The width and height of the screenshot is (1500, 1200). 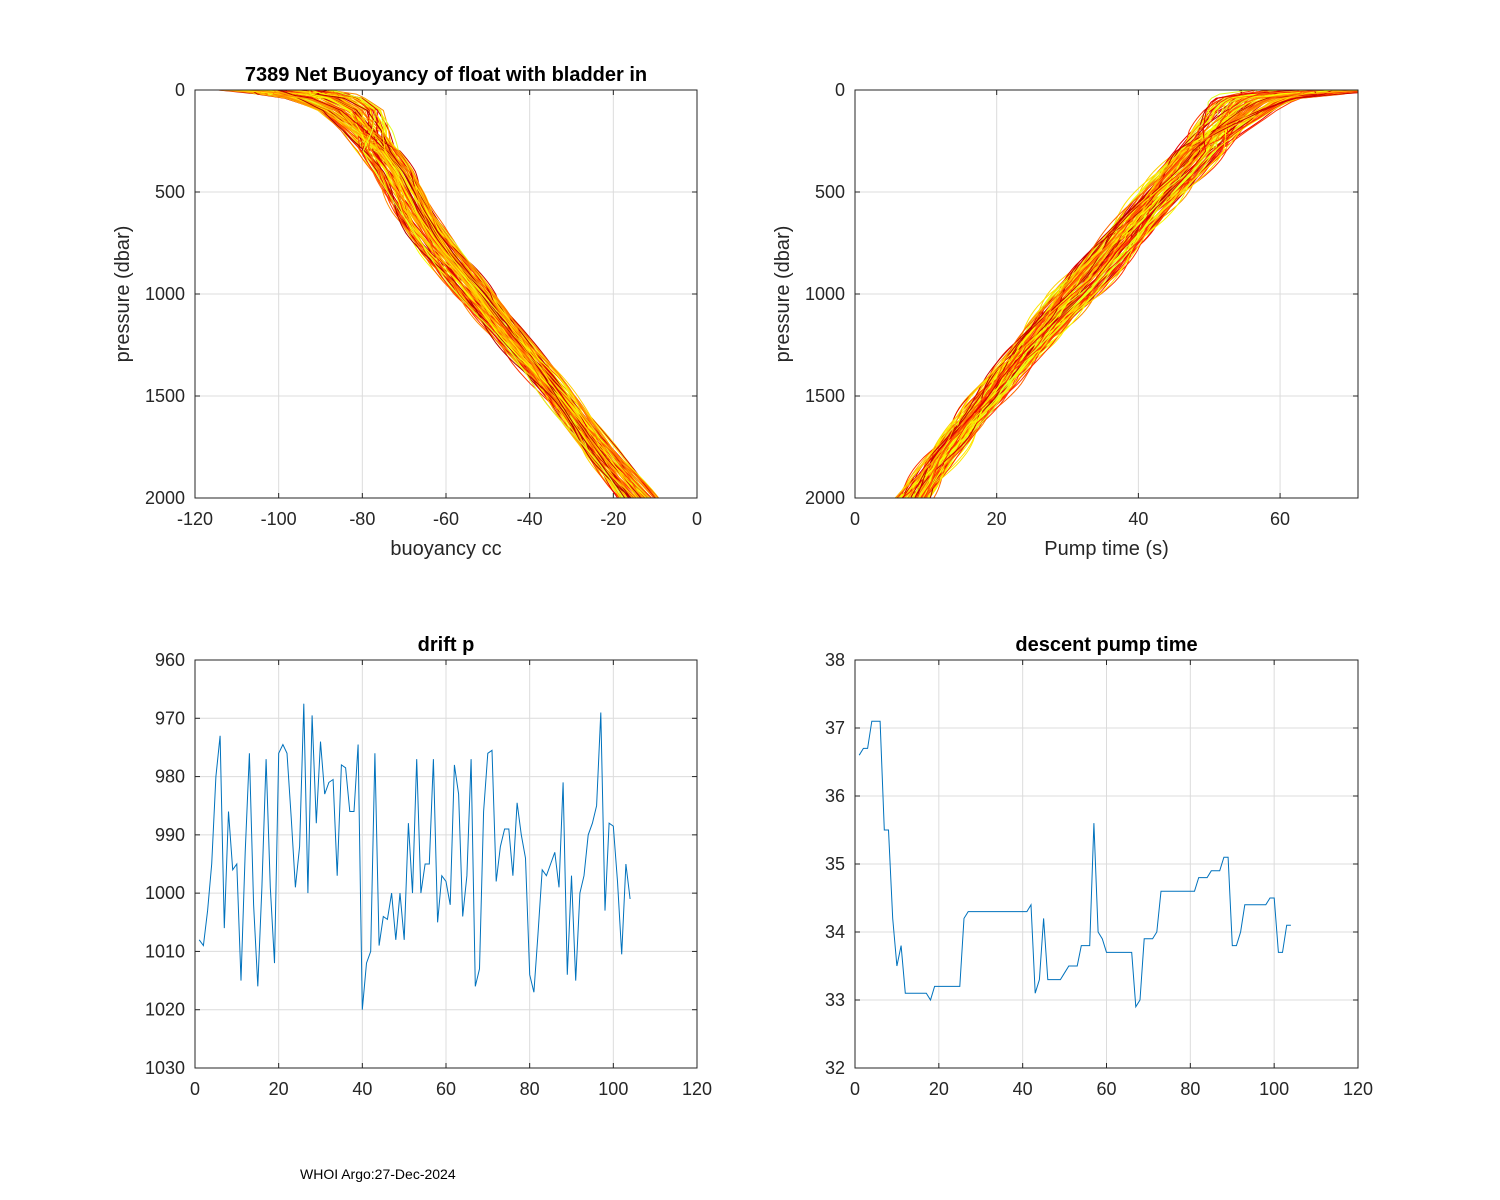 I want to click on drift-xtick-label: 80, so click(x=530, y=1089).